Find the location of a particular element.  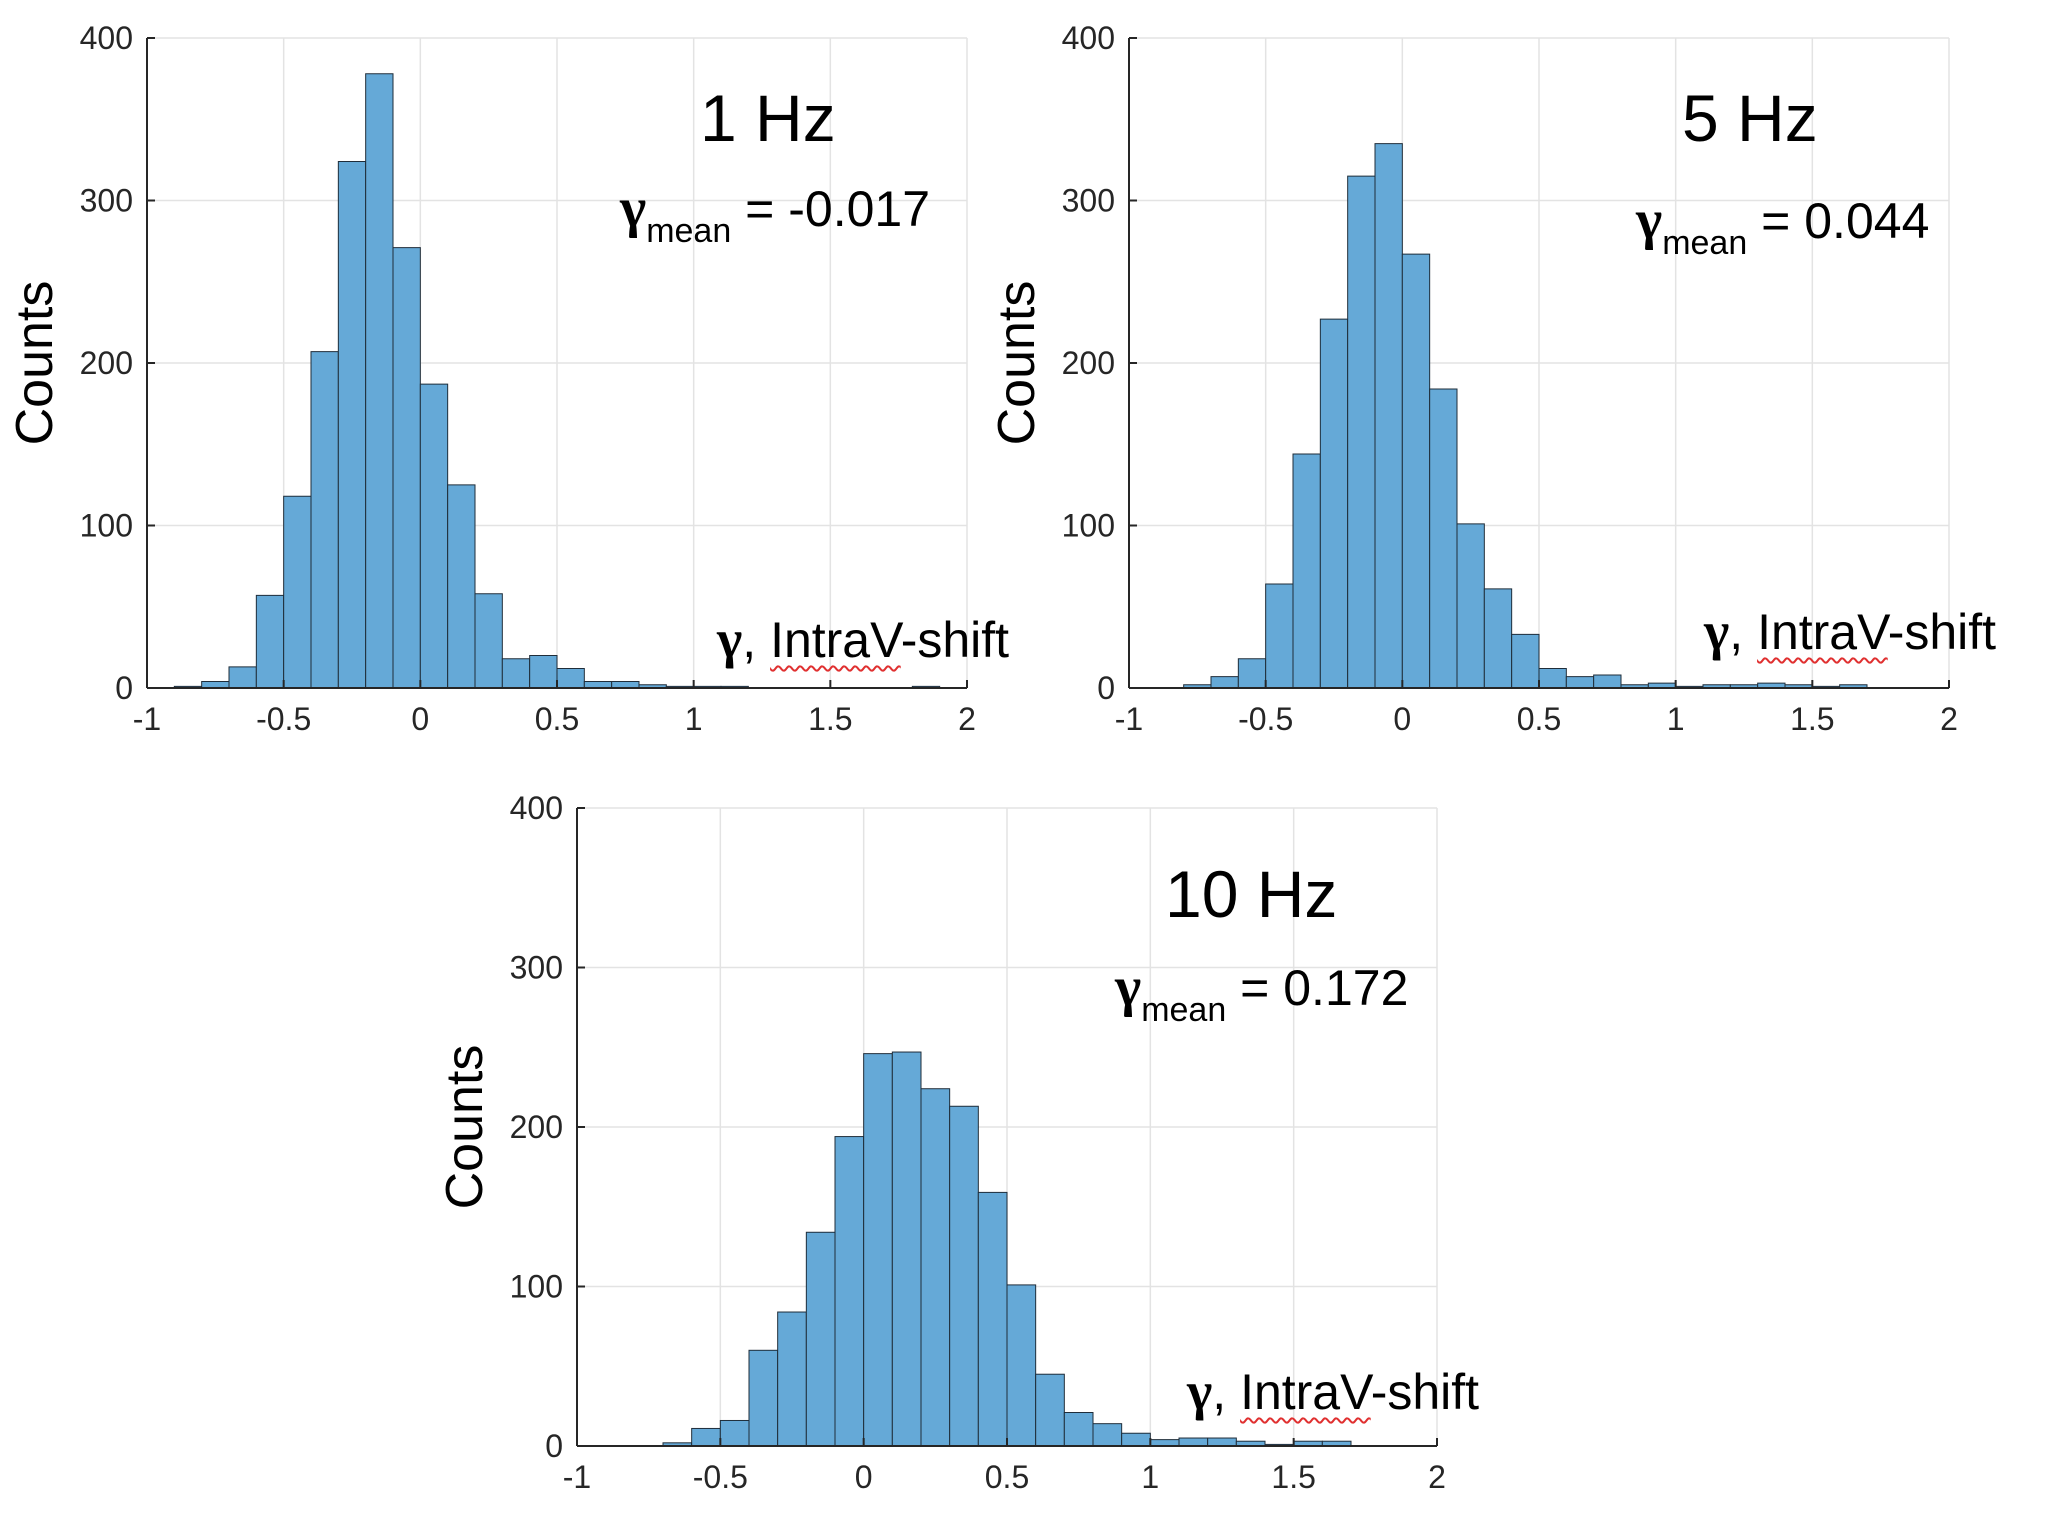

mean-value: = 0.044 is located at coordinates (1838, 221).